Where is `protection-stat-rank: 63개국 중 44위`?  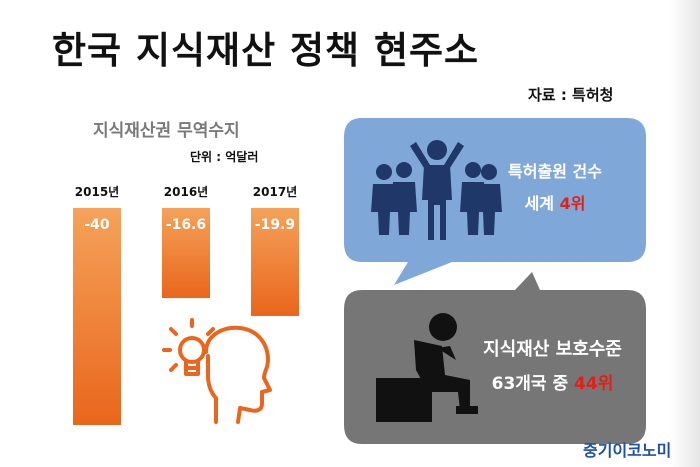
protection-stat-rank: 63개국 중 44위 is located at coordinates (552, 384).